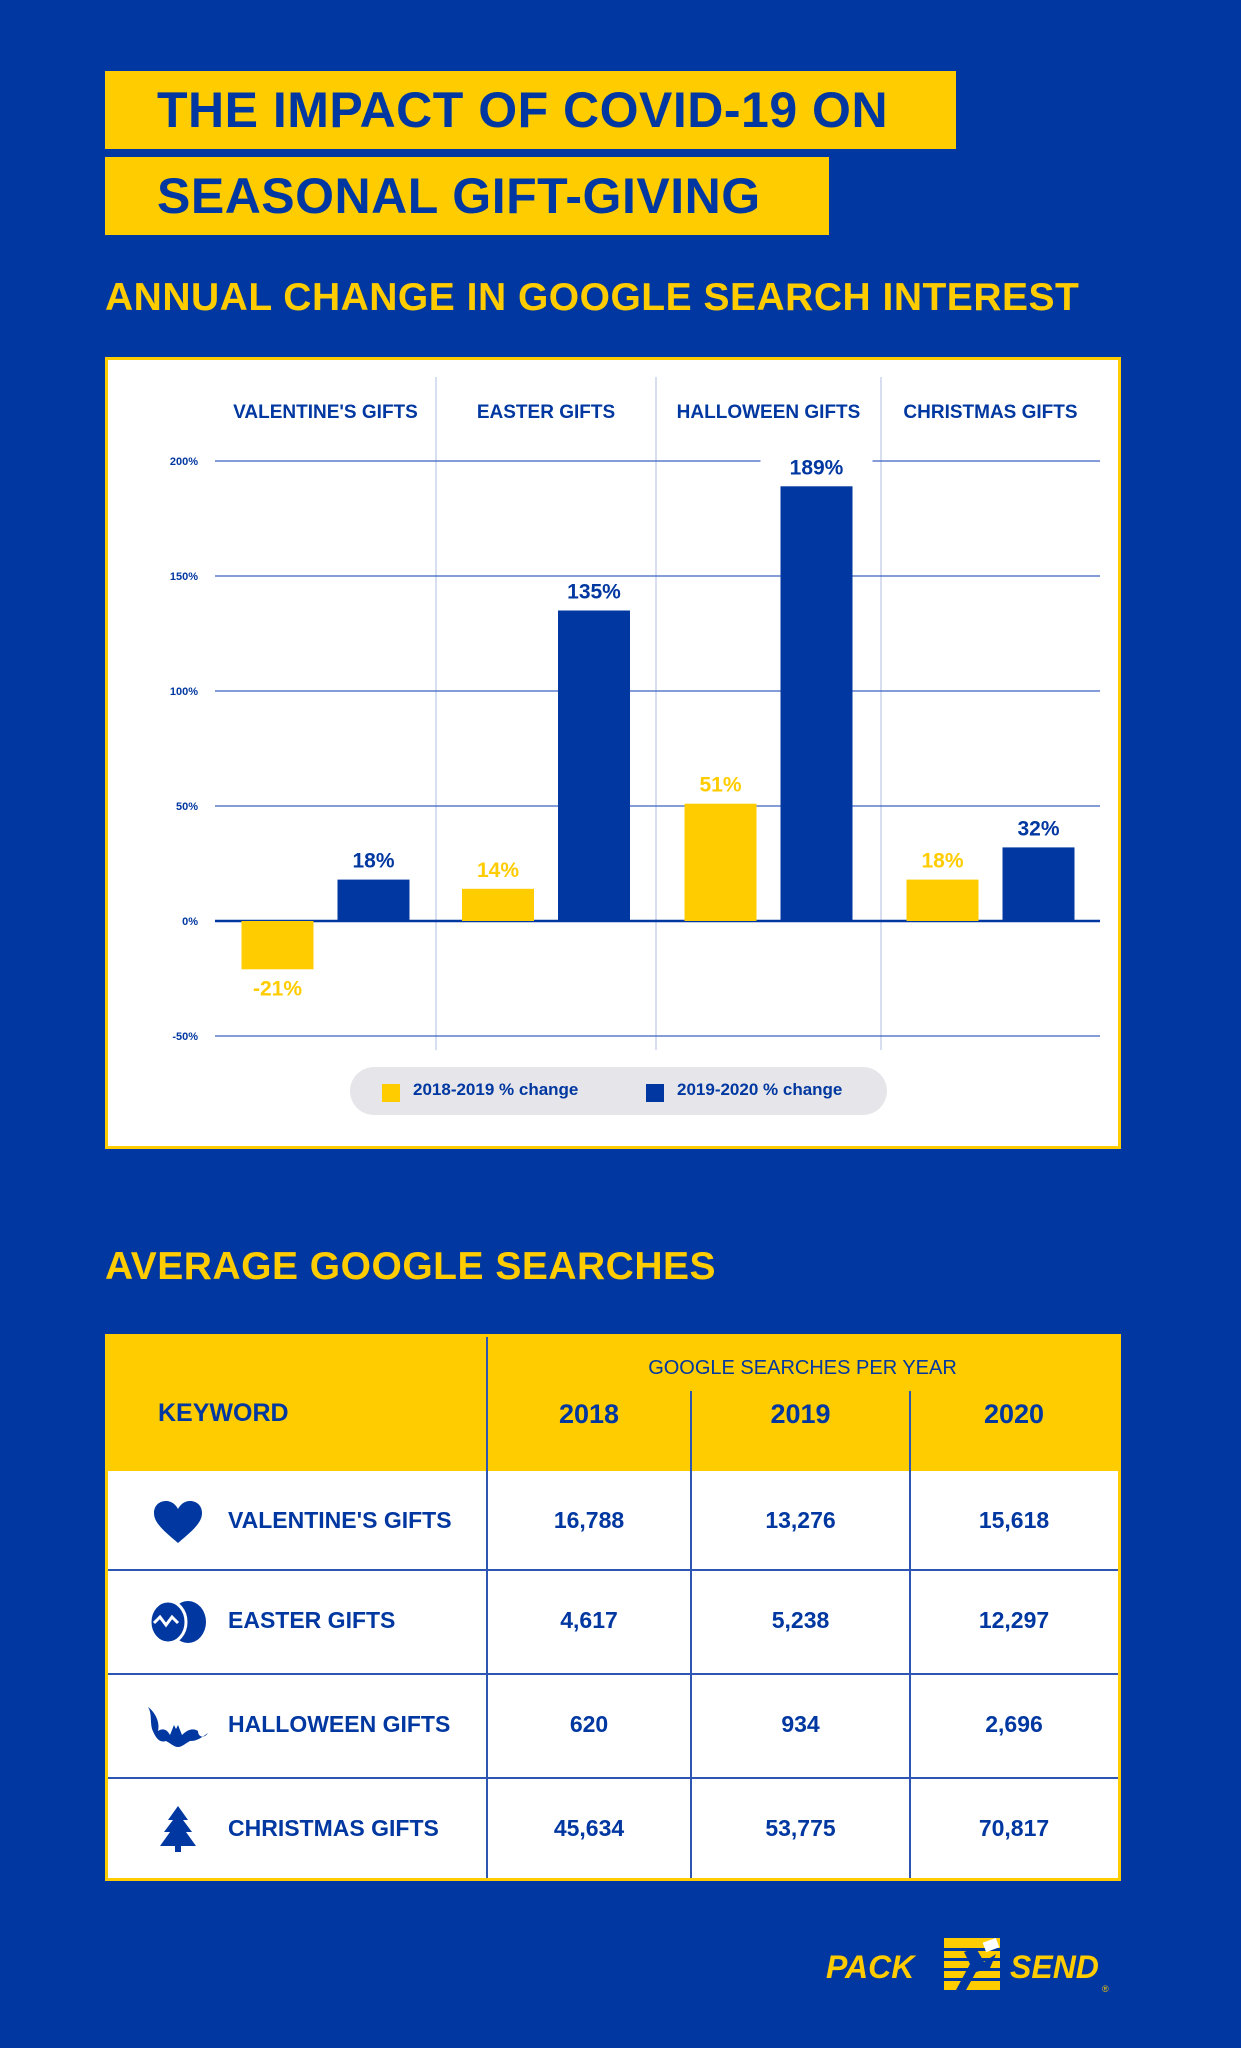 The image size is (1241, 2048). I want to click on table-row: CHRISTMAS GIFTS 45,634 53,775 70,817, so click(613, 1830).